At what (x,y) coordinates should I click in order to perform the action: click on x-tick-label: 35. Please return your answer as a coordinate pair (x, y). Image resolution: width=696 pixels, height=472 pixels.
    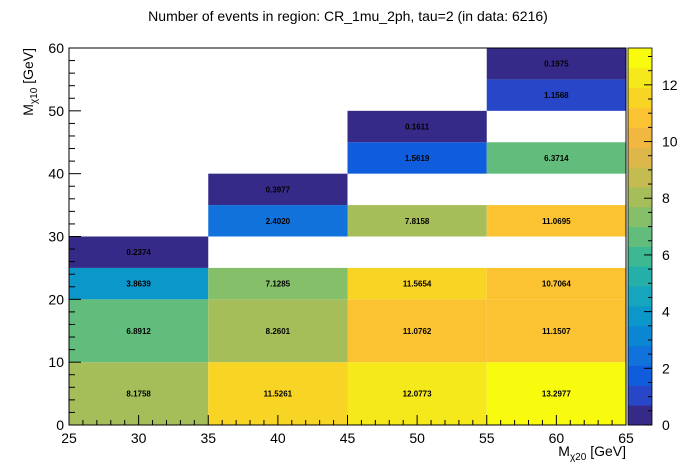
    Looking at the image, I should click on (208, 438).